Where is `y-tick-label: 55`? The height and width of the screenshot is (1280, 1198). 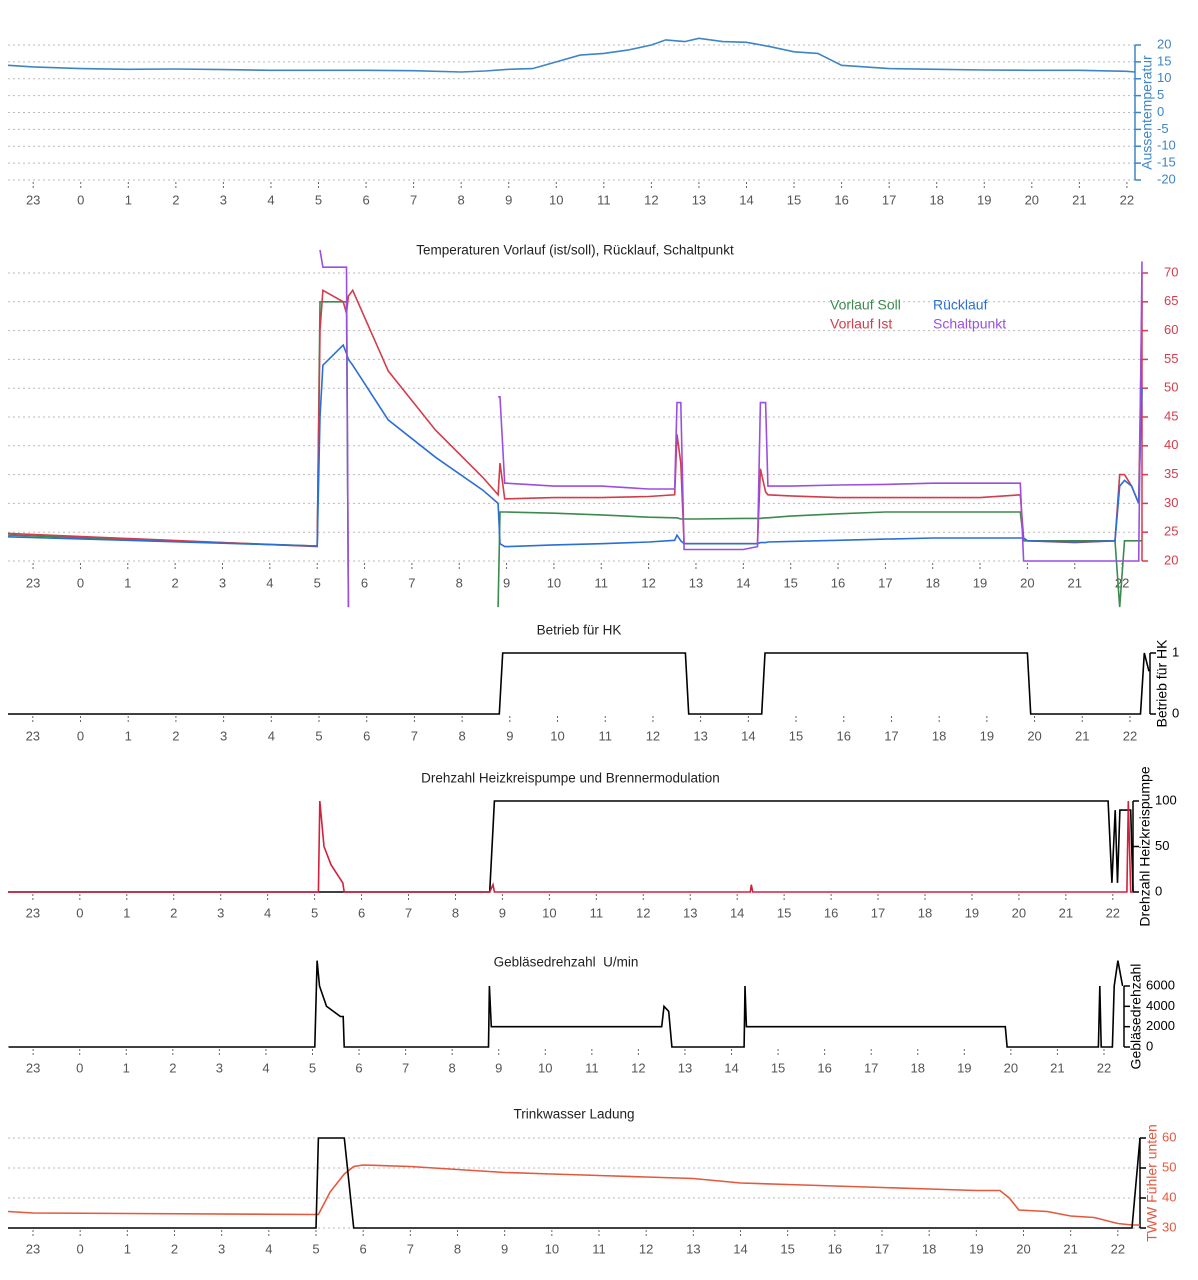
y-tick-label: 55 is located at coordinates (1171, 358).